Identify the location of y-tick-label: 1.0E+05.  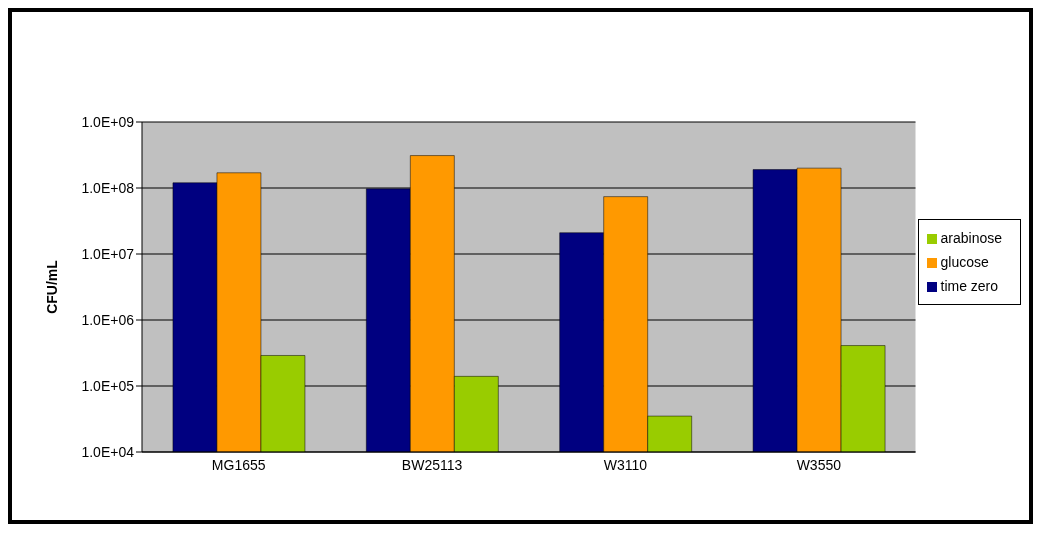
(108, 385).